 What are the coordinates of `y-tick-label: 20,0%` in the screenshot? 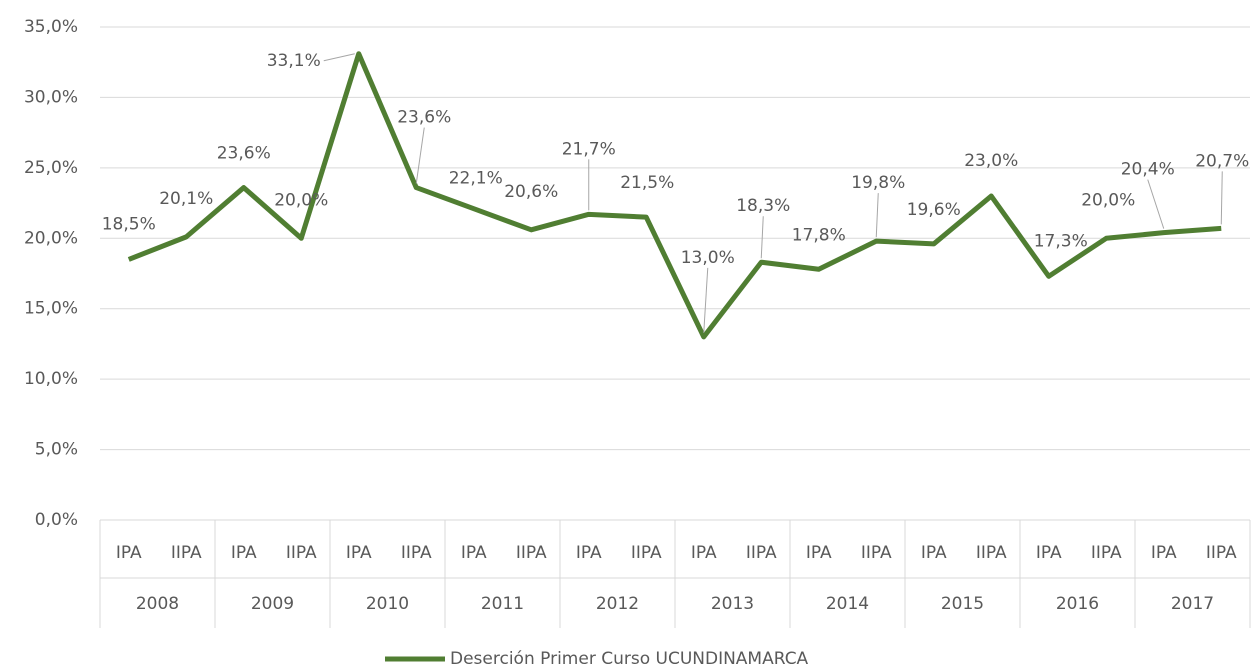 It's located at (51, 238).